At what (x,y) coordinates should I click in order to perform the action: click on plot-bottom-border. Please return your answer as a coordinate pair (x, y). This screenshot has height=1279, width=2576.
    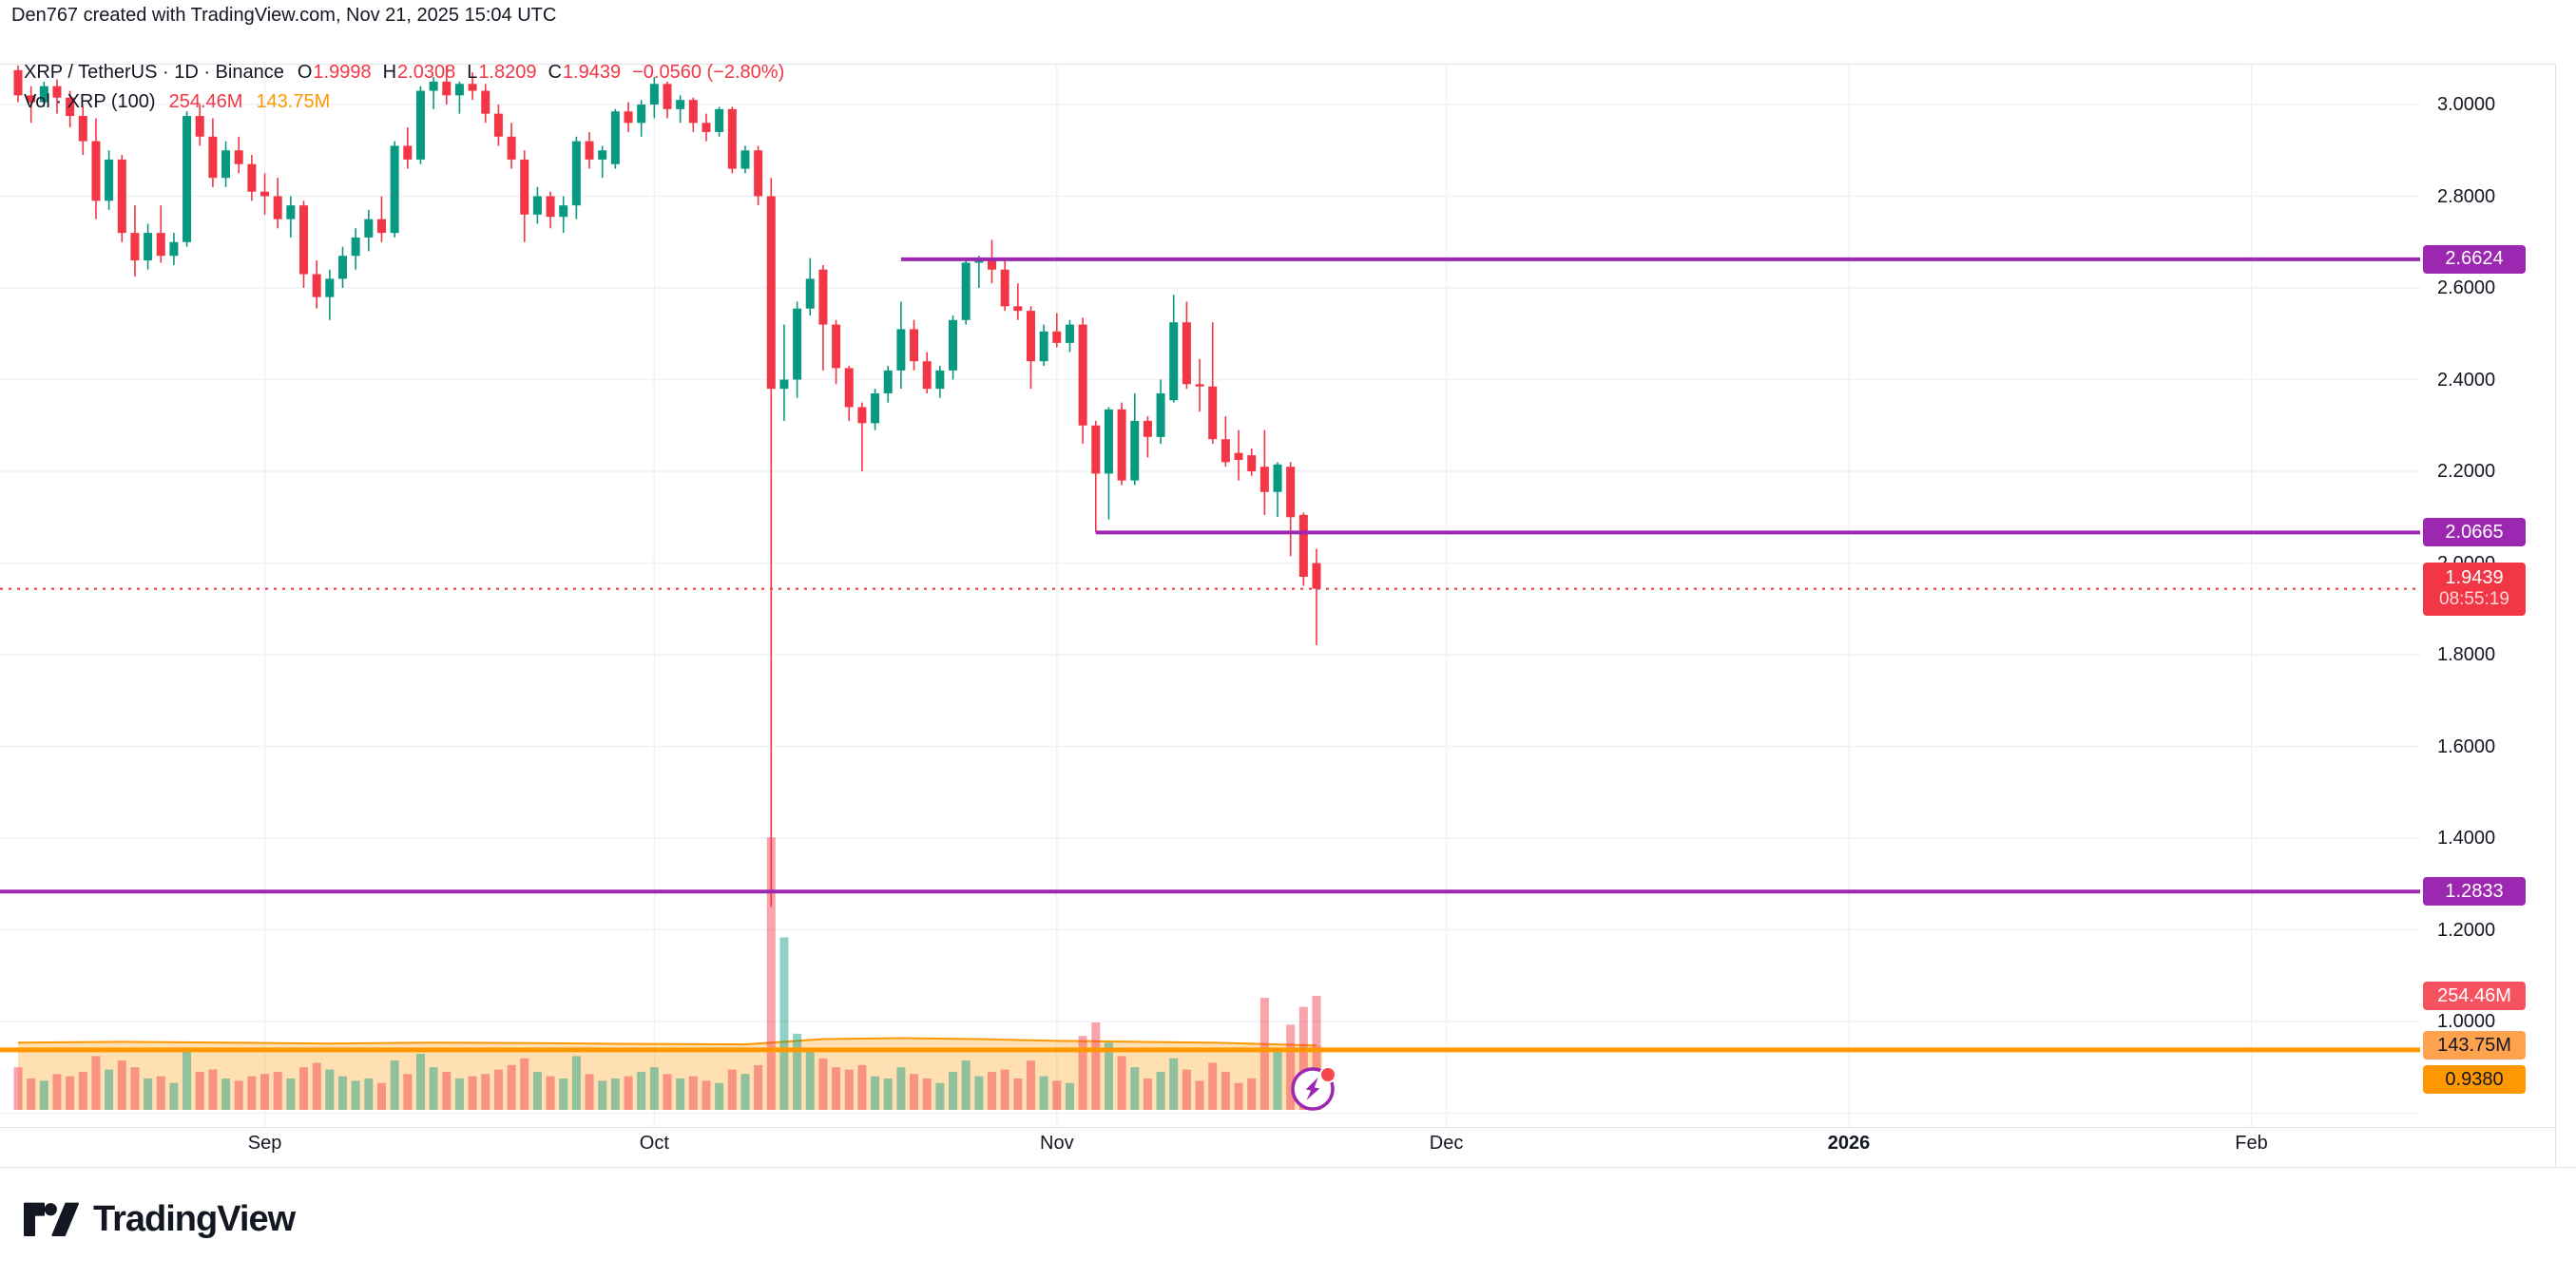
    Looking at the image, I should click on (1278, 1127).